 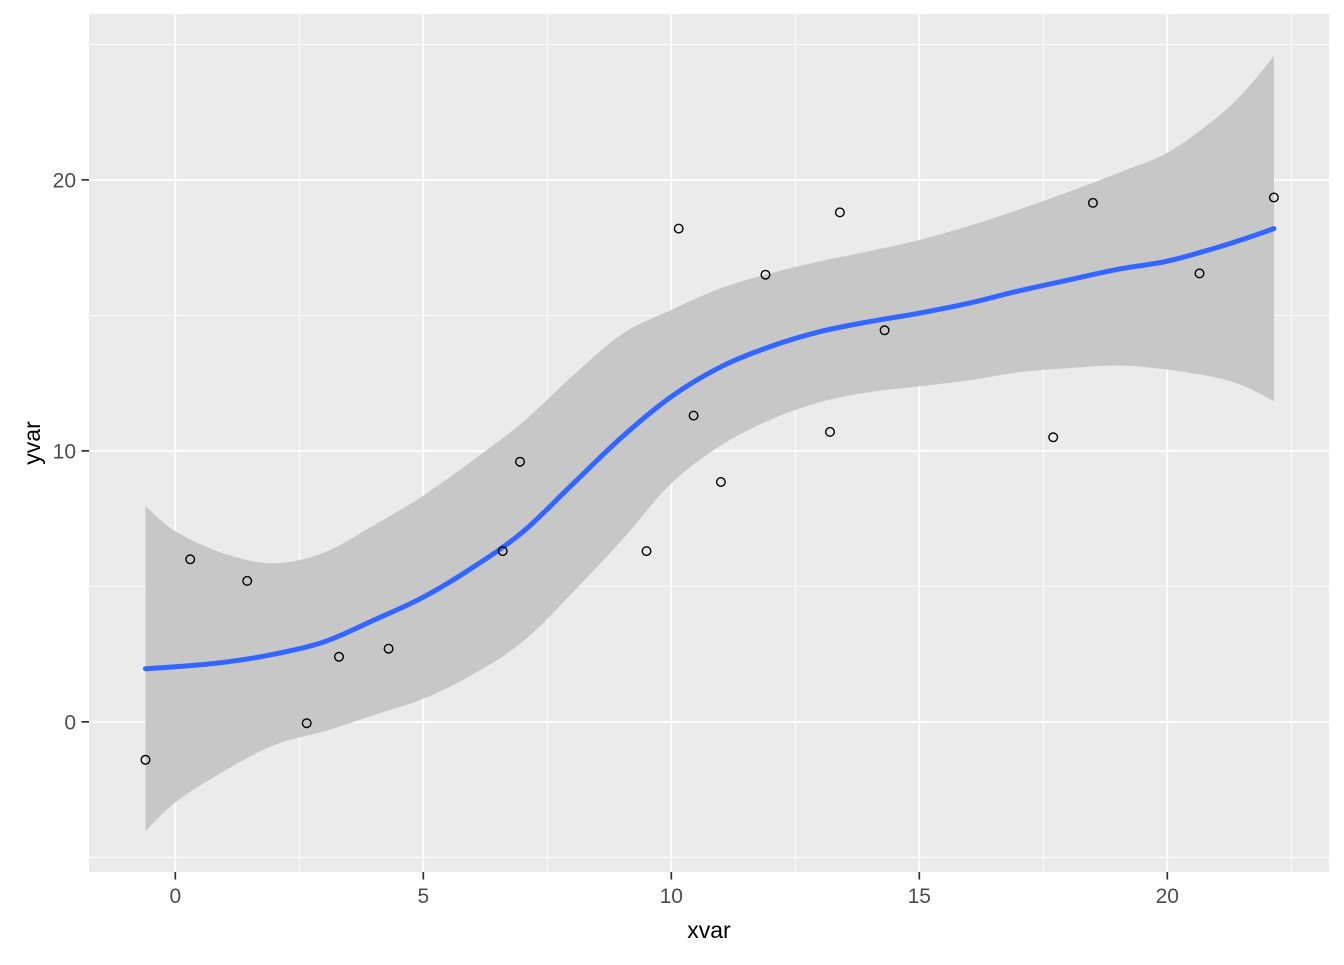 What do you see at coordinates (32, 443) in the screenshot?
I see `y-axis-title: yvar` at bounding box center [32, 443].